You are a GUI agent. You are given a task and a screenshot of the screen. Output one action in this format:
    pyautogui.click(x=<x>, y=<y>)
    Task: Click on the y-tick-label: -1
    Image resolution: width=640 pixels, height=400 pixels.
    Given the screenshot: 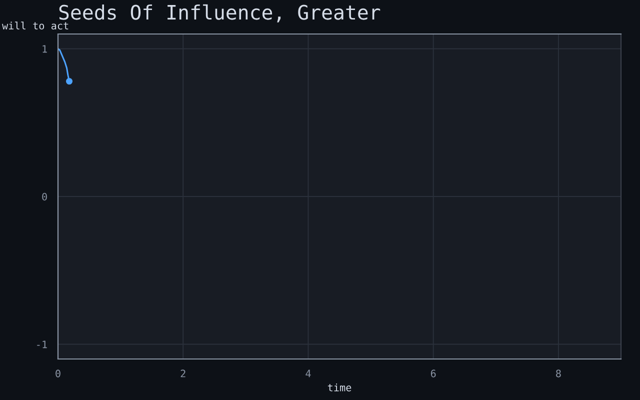 What is the action you would take?
    pyautogui.click(x=42, y=344)
    